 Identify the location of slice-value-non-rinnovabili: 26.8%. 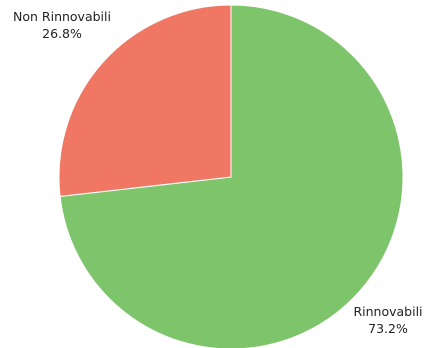
(62, 33).